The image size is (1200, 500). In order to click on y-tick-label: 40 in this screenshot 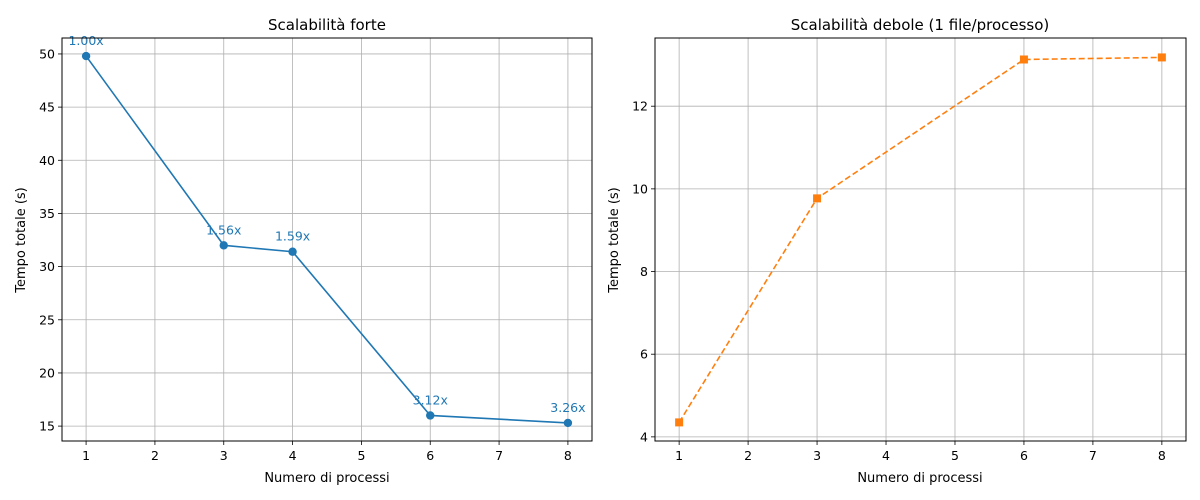, I will do `click(47, 160)`.